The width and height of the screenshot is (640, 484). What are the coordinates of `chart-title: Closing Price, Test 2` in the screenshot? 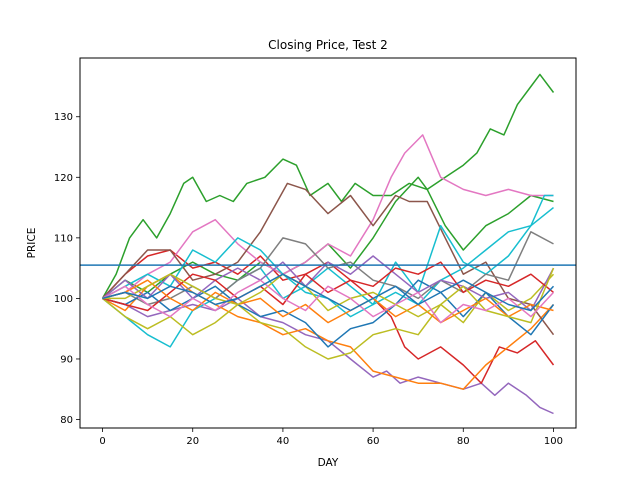 It's located at (328, 45).